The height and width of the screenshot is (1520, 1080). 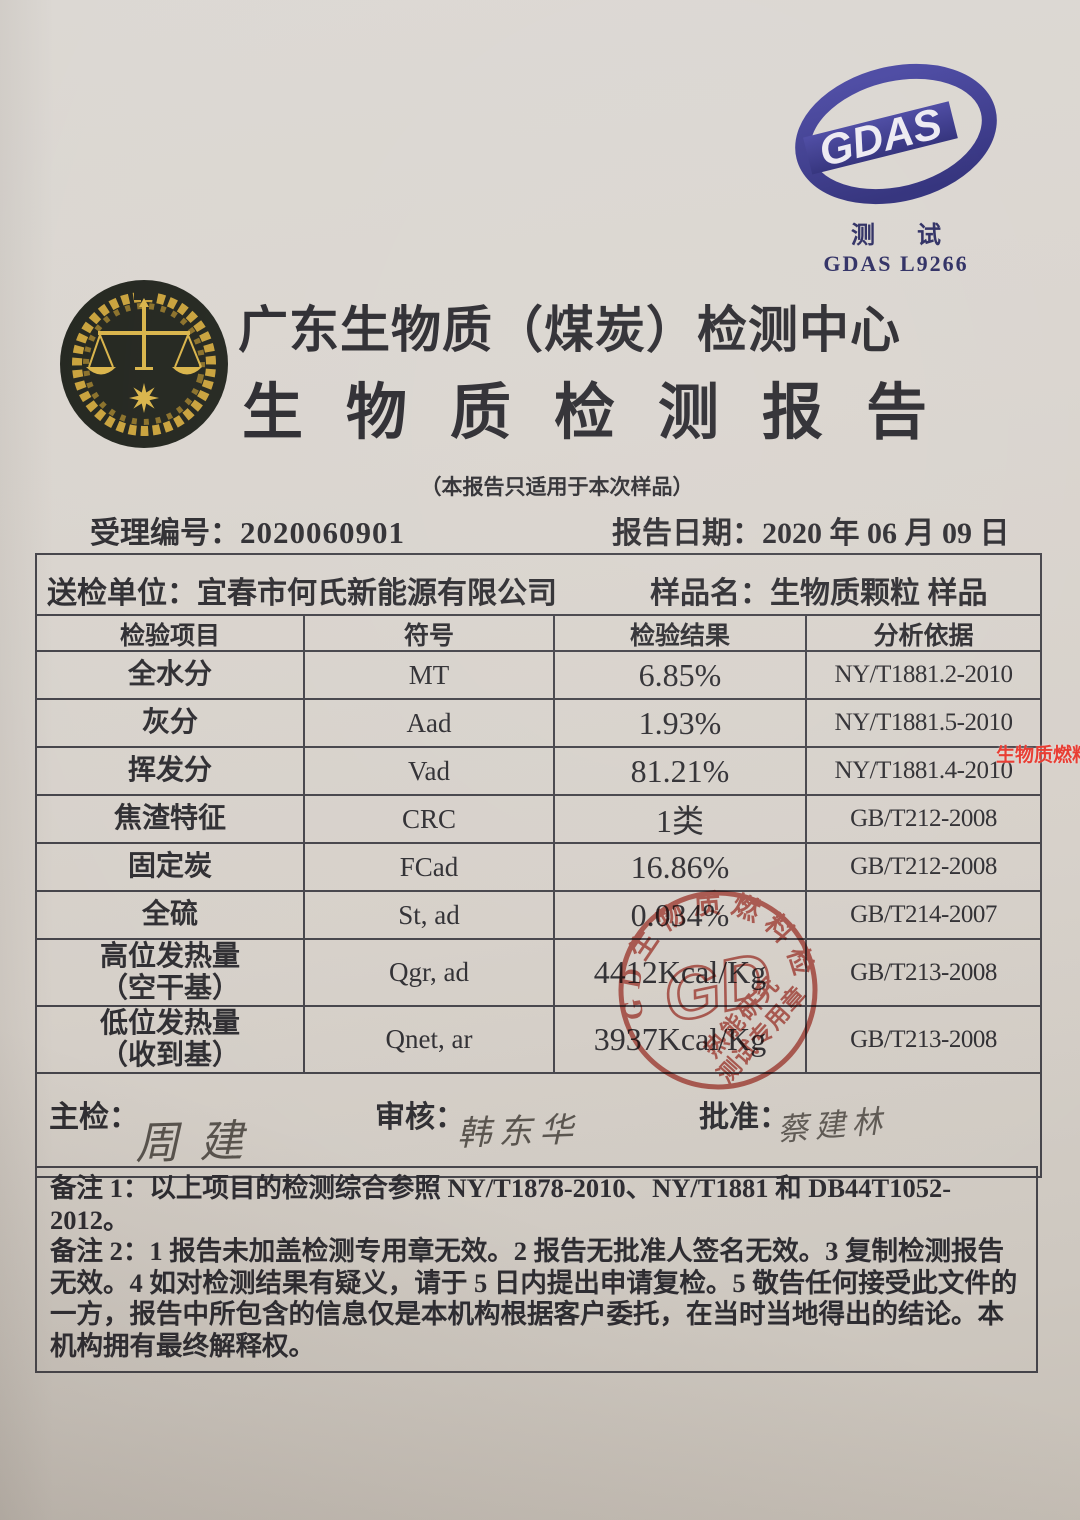 I want to click on cell-item: 固定炭, so click(x=169, y=867).